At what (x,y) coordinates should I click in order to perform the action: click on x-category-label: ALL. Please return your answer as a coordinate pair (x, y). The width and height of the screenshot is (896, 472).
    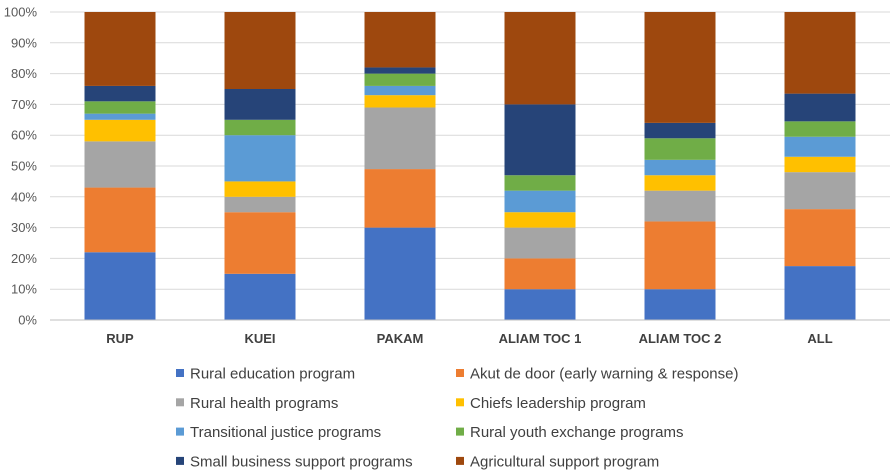
    Looking at the image, I should click on (819, 338).